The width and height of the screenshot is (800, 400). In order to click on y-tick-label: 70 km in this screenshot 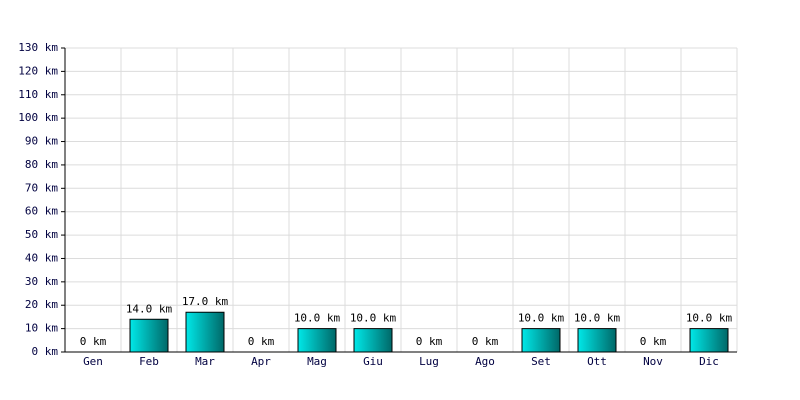, I will do `click(41, 187)`.